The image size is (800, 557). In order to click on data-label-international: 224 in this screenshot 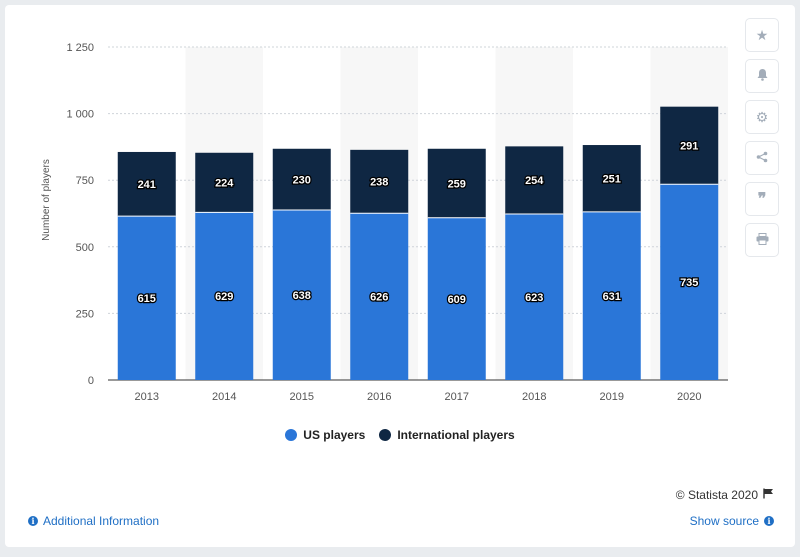, I will do `click(224, 184)`.